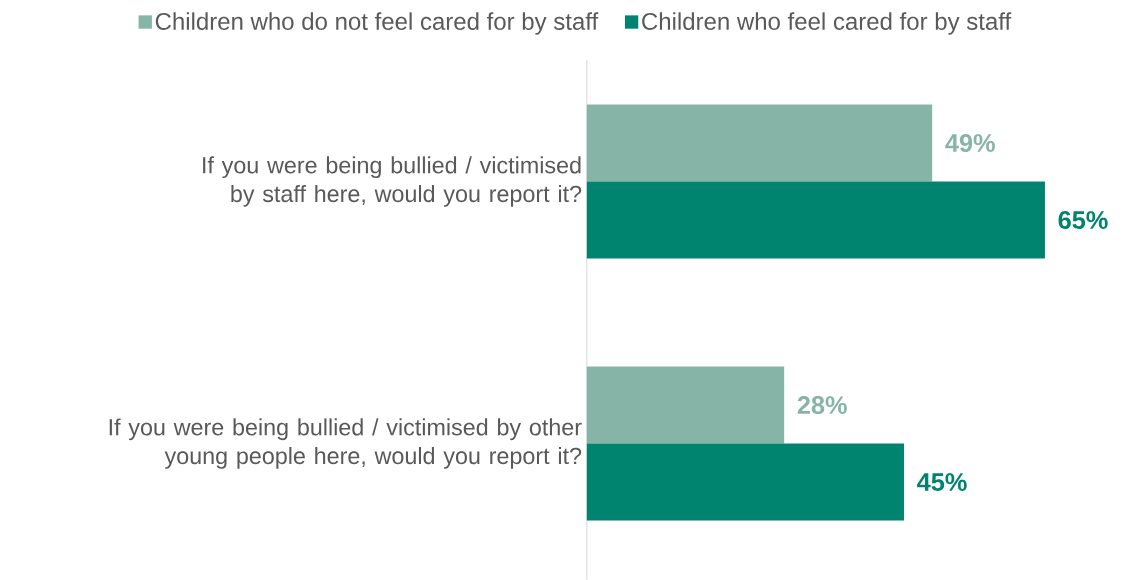 Image resolution: width=1133 pixels, height=580 pixels. Describe the element at coordinates (392, 181) in the screenshot. I see `y-tick-label: If you were being bullied / victimised by staff here, would you report it?` at that location.